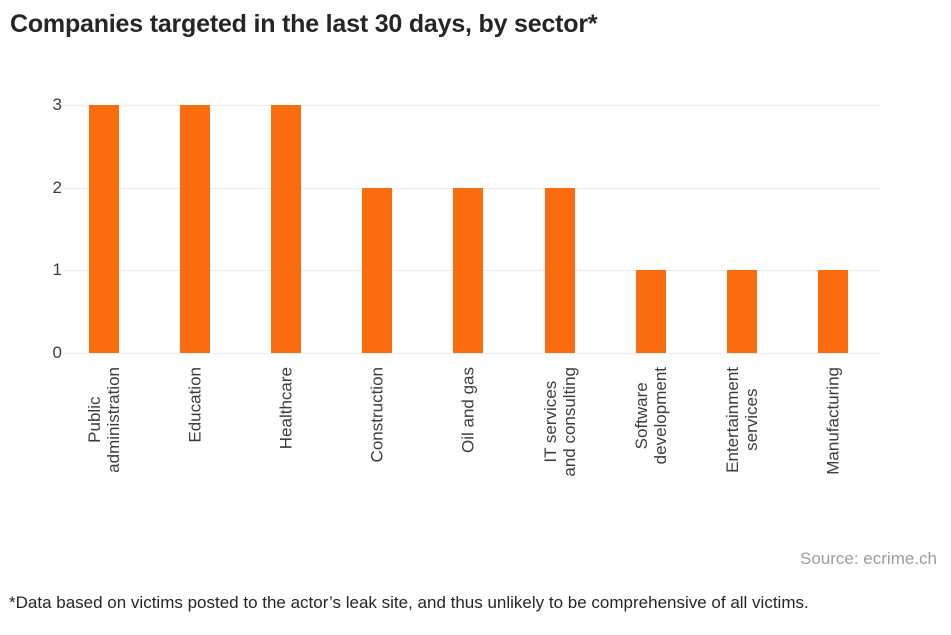  Describe the element at coordinates (57, 269) in the screenshot. I see `y-tick-label-1: 1` at that location.